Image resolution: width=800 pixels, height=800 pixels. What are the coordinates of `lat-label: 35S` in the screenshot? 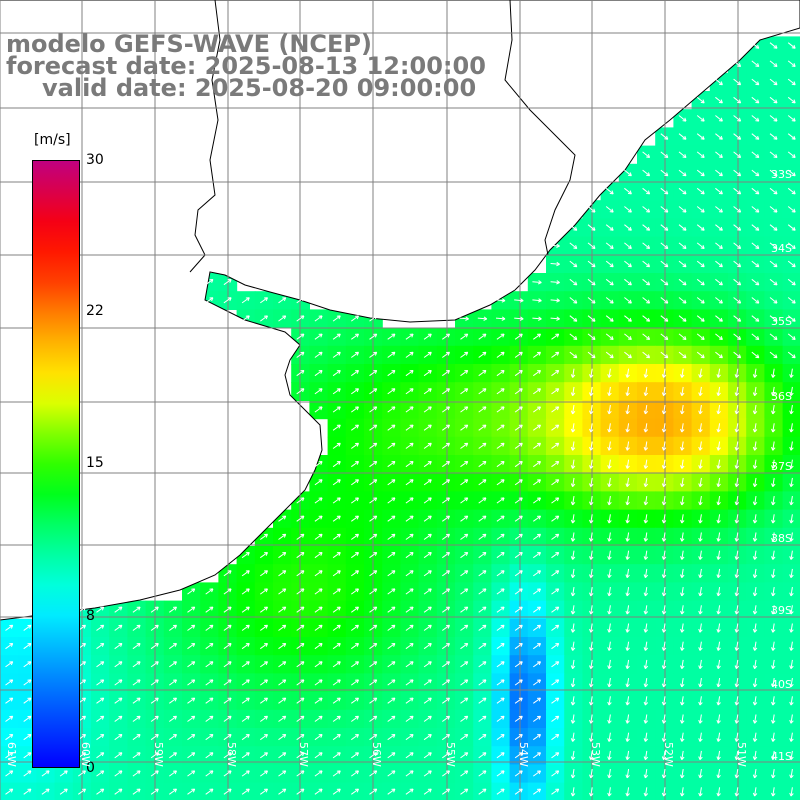 It's located at (781, 321).